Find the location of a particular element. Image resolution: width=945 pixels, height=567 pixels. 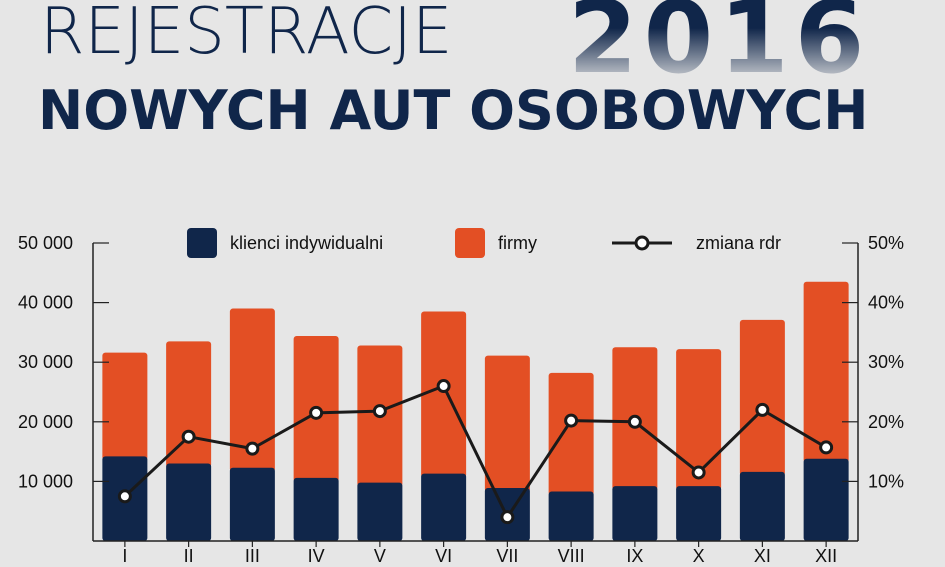

bar-firmy-II is located at coordinates (189, 404).